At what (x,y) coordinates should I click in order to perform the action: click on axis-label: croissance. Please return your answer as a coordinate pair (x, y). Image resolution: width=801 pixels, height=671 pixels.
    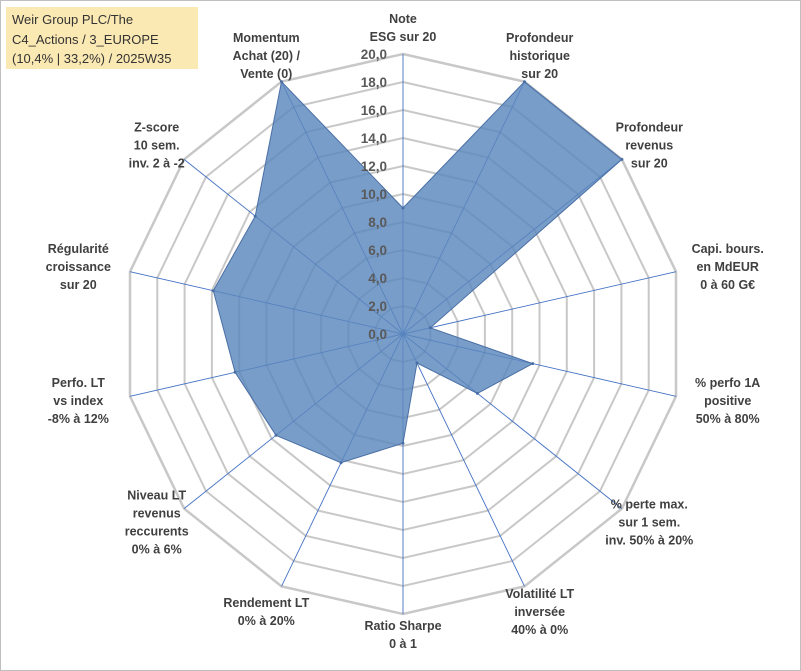
    Looking at the image, I should click on (78, 267).